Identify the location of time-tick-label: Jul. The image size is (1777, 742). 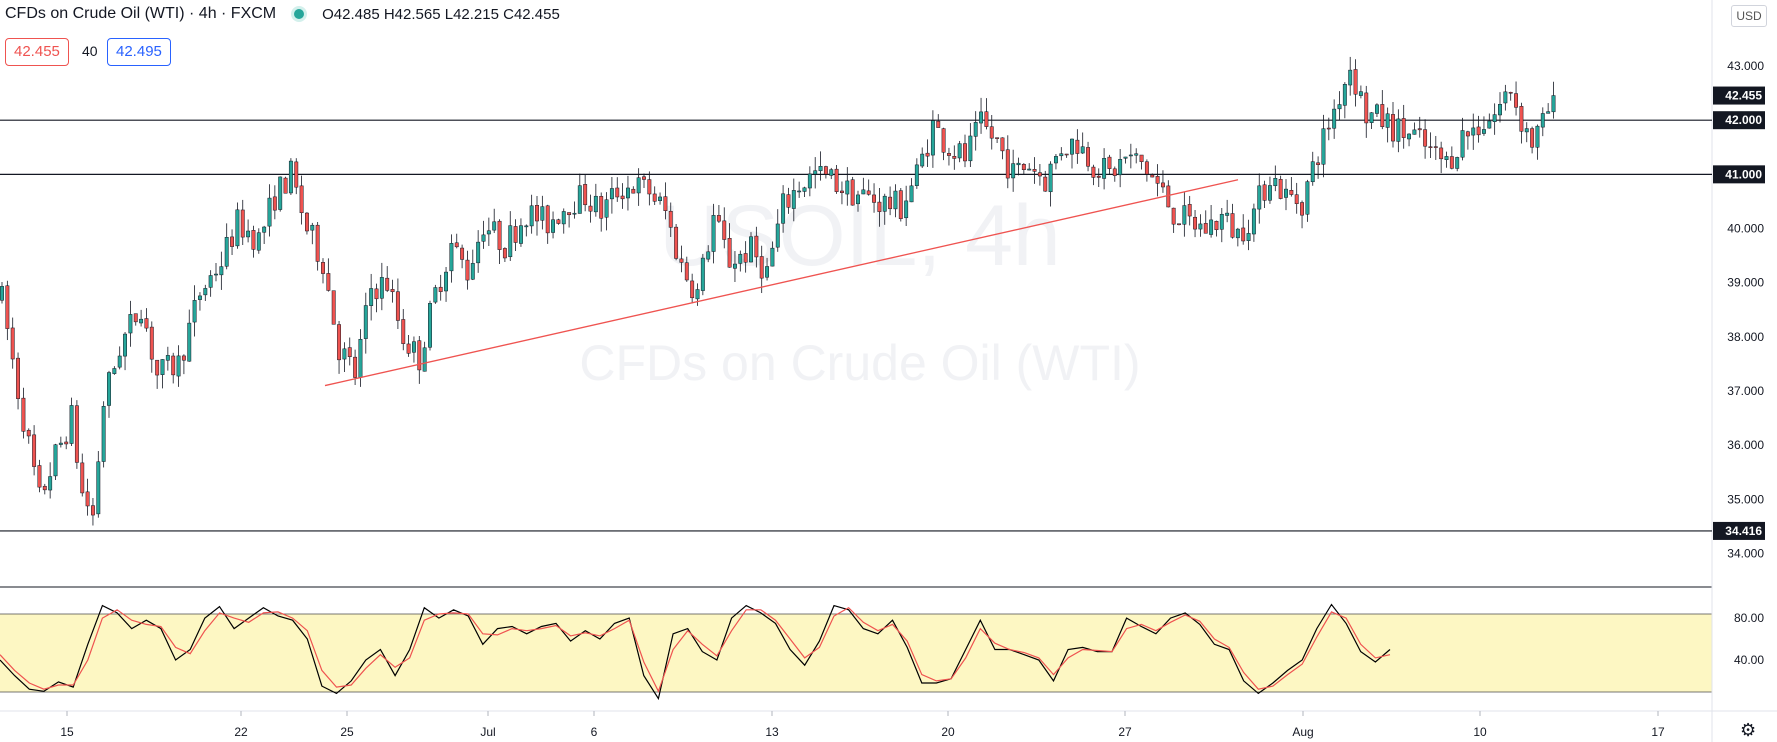
(487, 732).